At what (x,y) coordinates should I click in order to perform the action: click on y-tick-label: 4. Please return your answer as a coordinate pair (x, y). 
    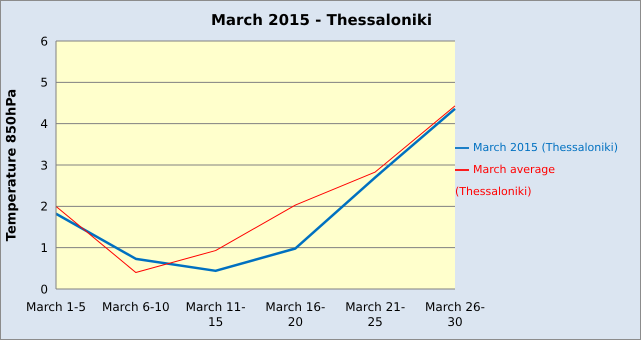
    Looking at the image, I should click on (44, 123).